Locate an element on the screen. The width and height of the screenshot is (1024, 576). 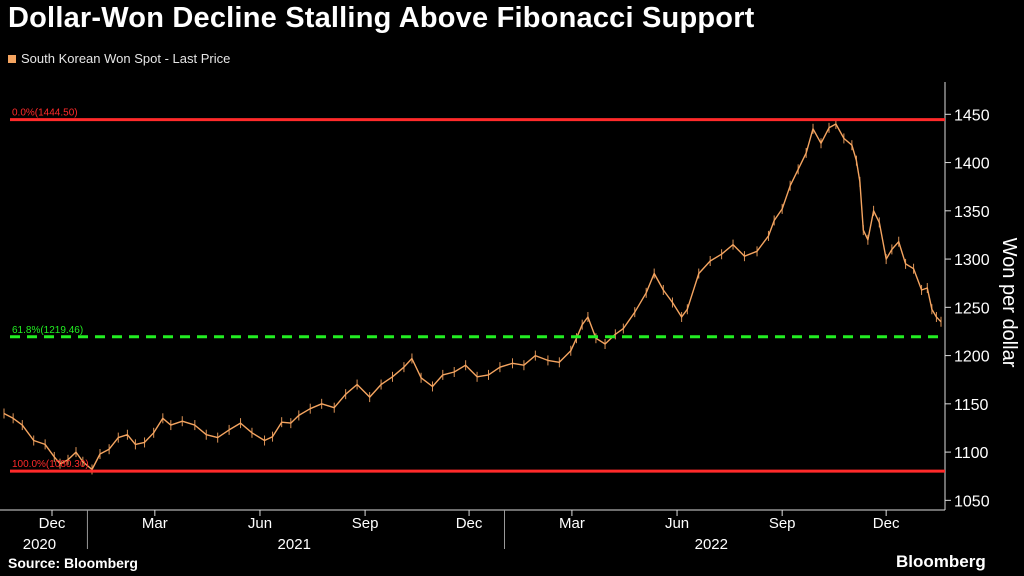
year-label: 2020 is located at coordinates (39, 544).